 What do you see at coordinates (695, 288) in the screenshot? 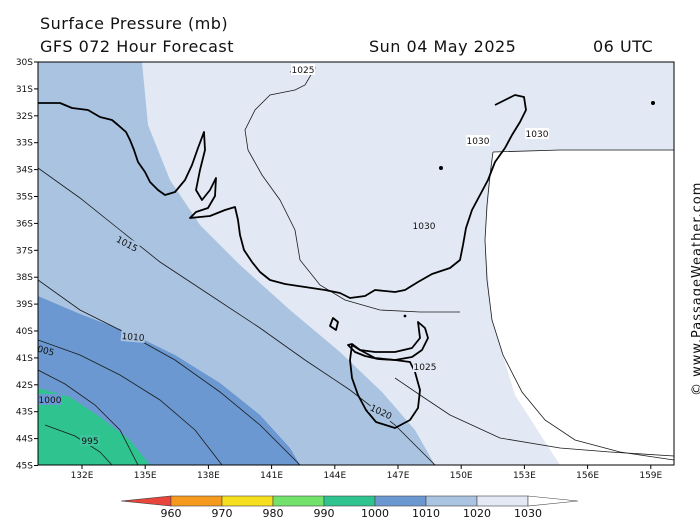
I see `copyright-credit: © www.PassageWeather.com` at bounding box center [695, 288].